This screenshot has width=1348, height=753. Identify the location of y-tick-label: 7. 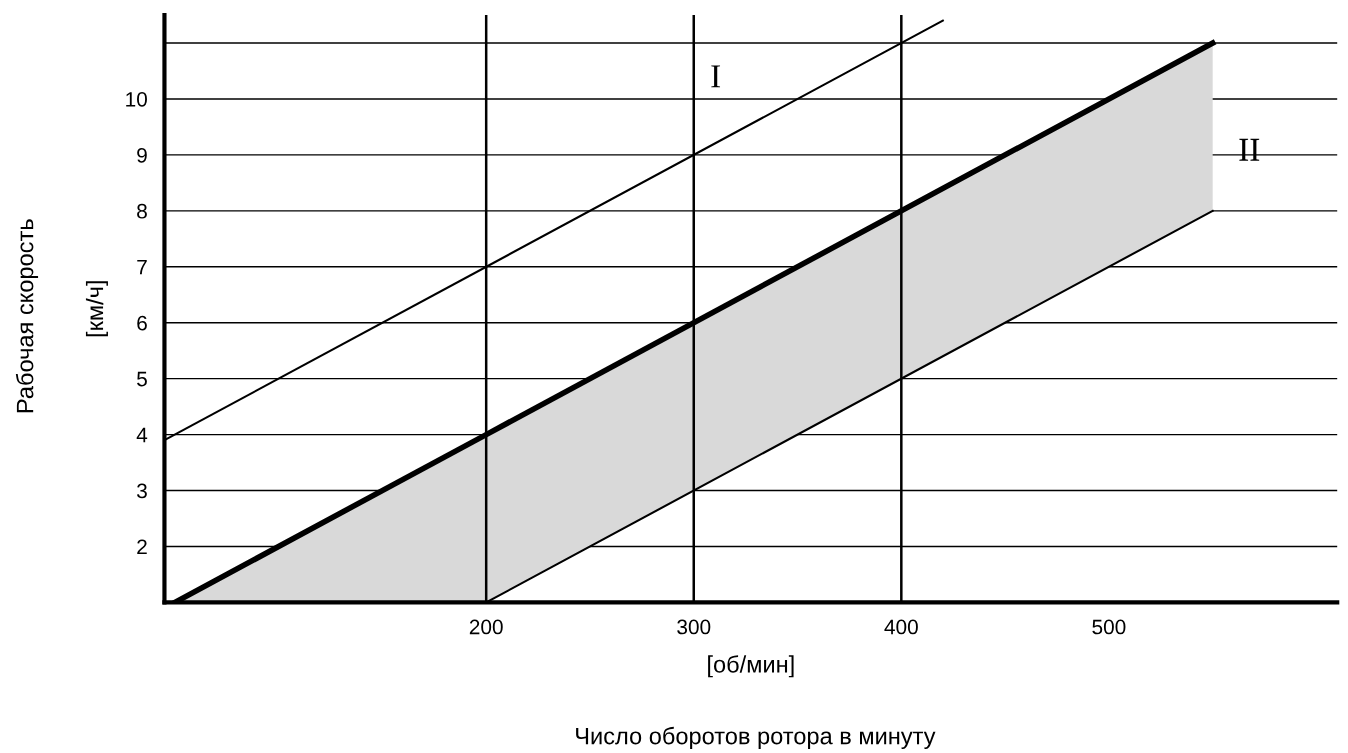
(142, 267).